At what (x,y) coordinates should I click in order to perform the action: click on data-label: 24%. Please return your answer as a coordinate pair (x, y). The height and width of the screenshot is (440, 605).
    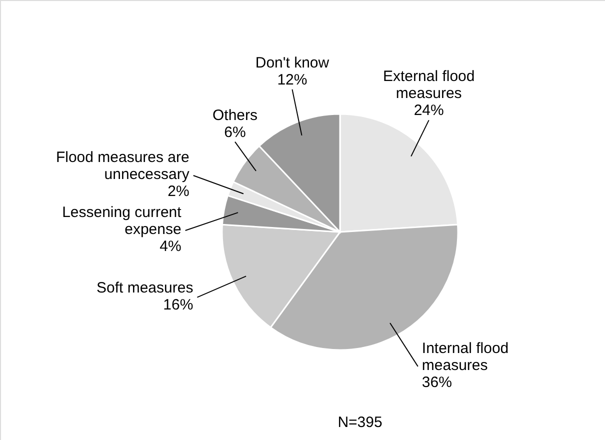
    Looking at the image, I should click on (429, 111).